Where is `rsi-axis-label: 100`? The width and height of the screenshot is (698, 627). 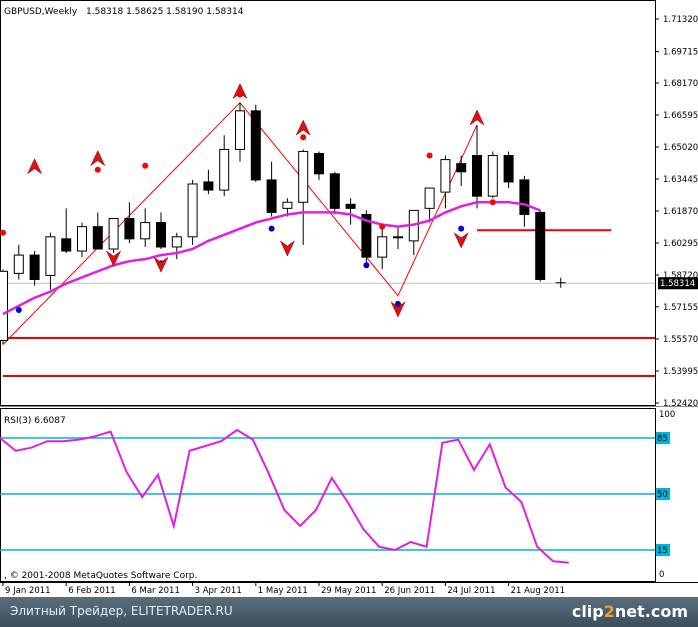 rsi-axis-label: 100 is located at coordinates (667, 415).